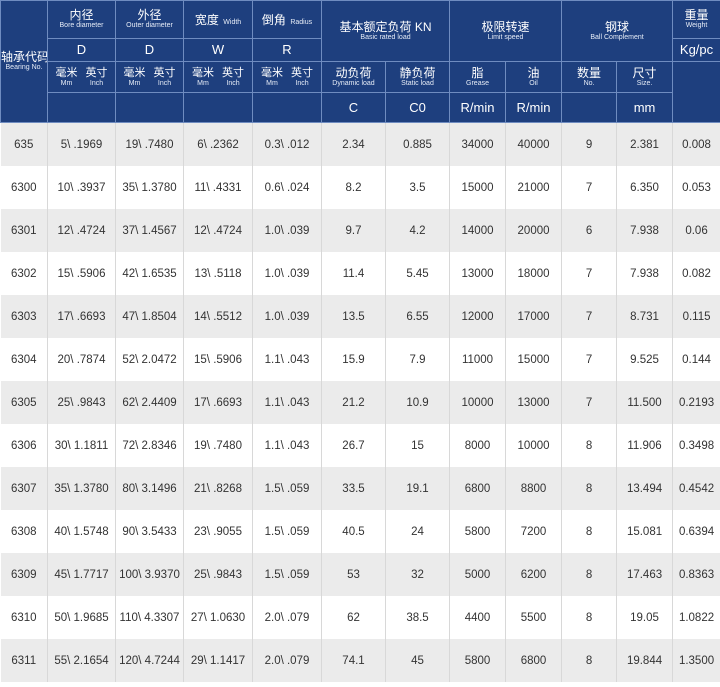 The width and height of the screenshot is (720, 687). Describe the element at coordinates (534, 531) in the screenshot. I see `cell-oil-speed: 7200` at that location.